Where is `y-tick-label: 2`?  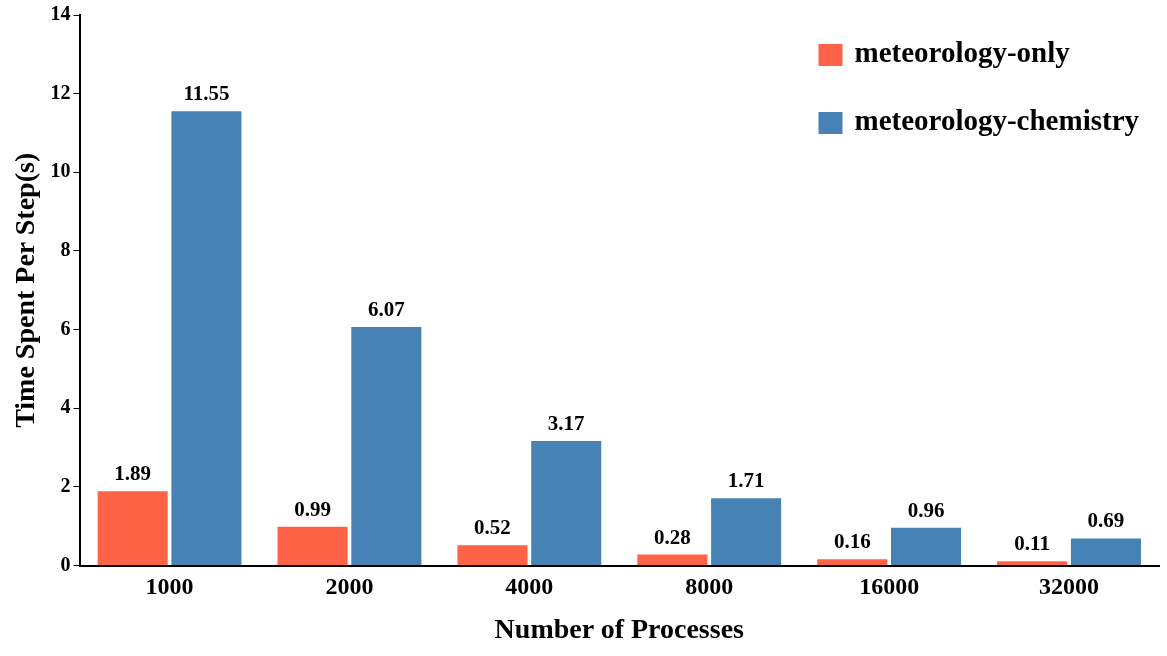
y-tick-label: 2 is located at coordinates (65, 485).